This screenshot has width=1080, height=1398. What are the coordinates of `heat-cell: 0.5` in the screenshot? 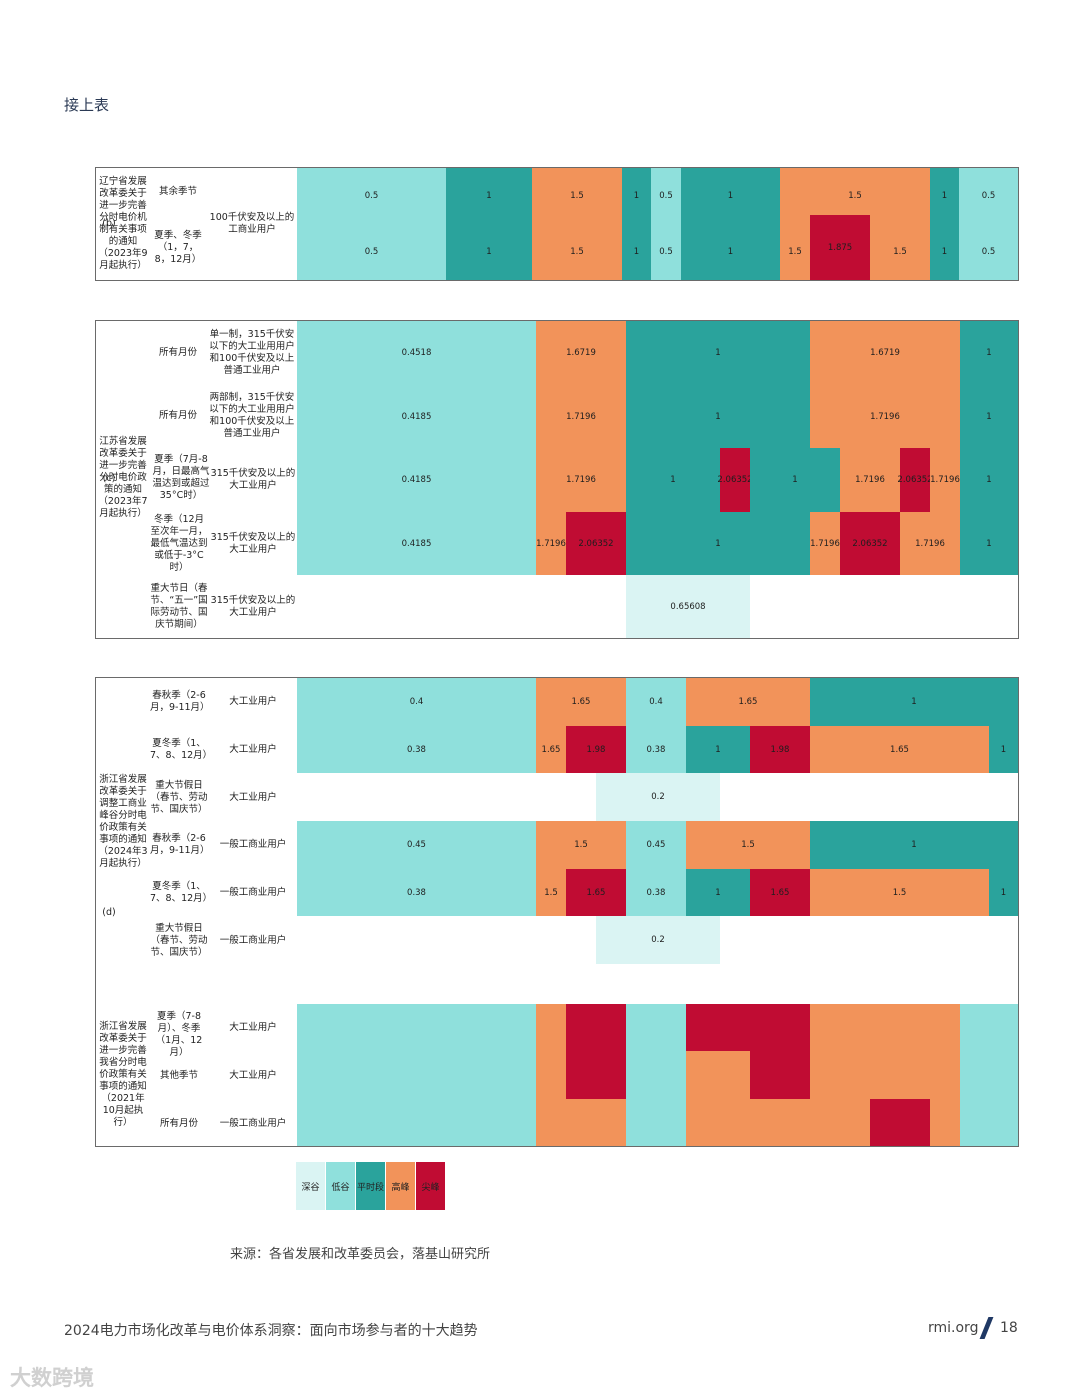 It's located at (371, 196).